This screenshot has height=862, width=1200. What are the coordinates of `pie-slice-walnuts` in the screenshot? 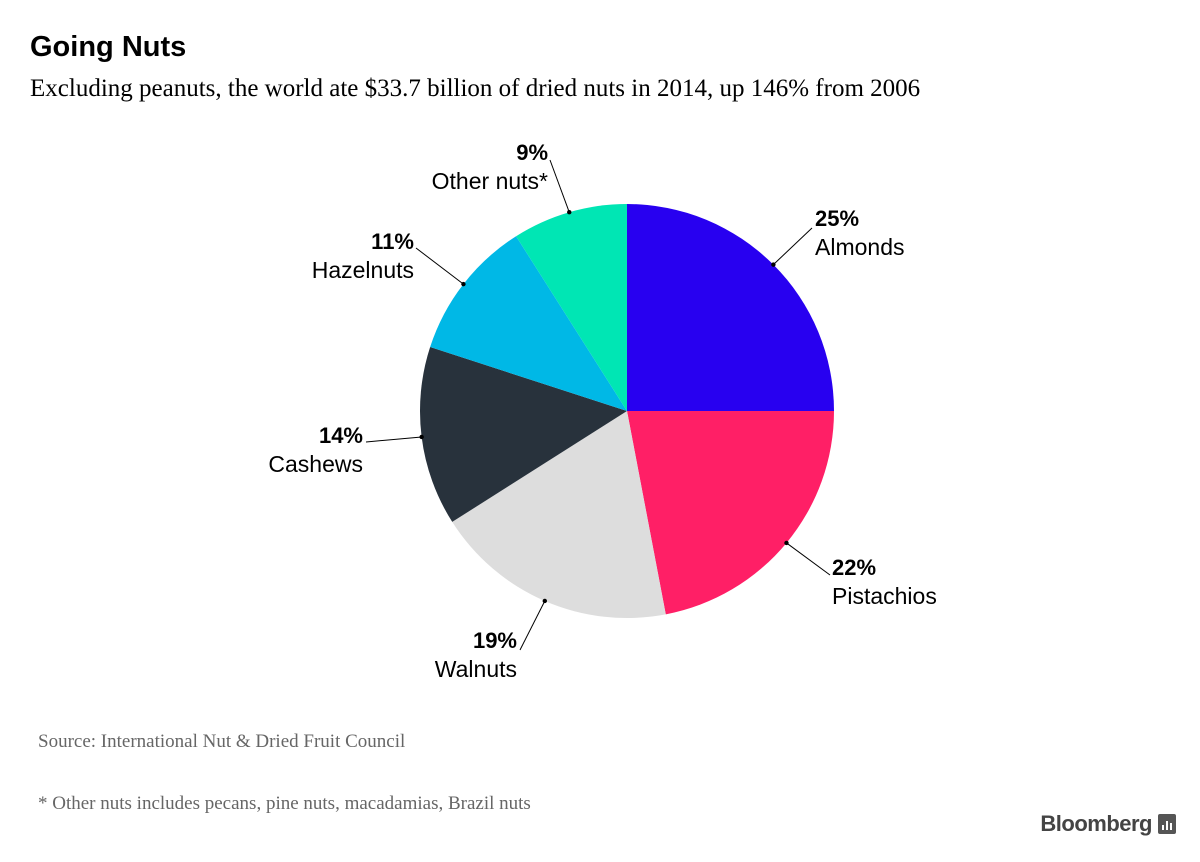 It's located at (559, 514).